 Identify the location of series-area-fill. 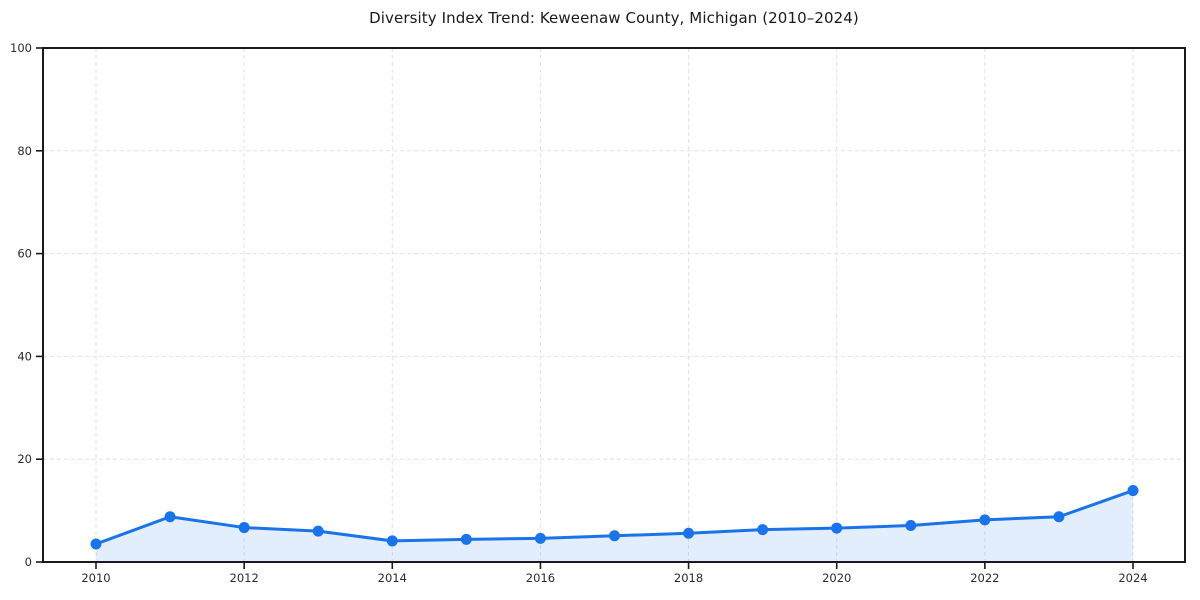
(614, 526).